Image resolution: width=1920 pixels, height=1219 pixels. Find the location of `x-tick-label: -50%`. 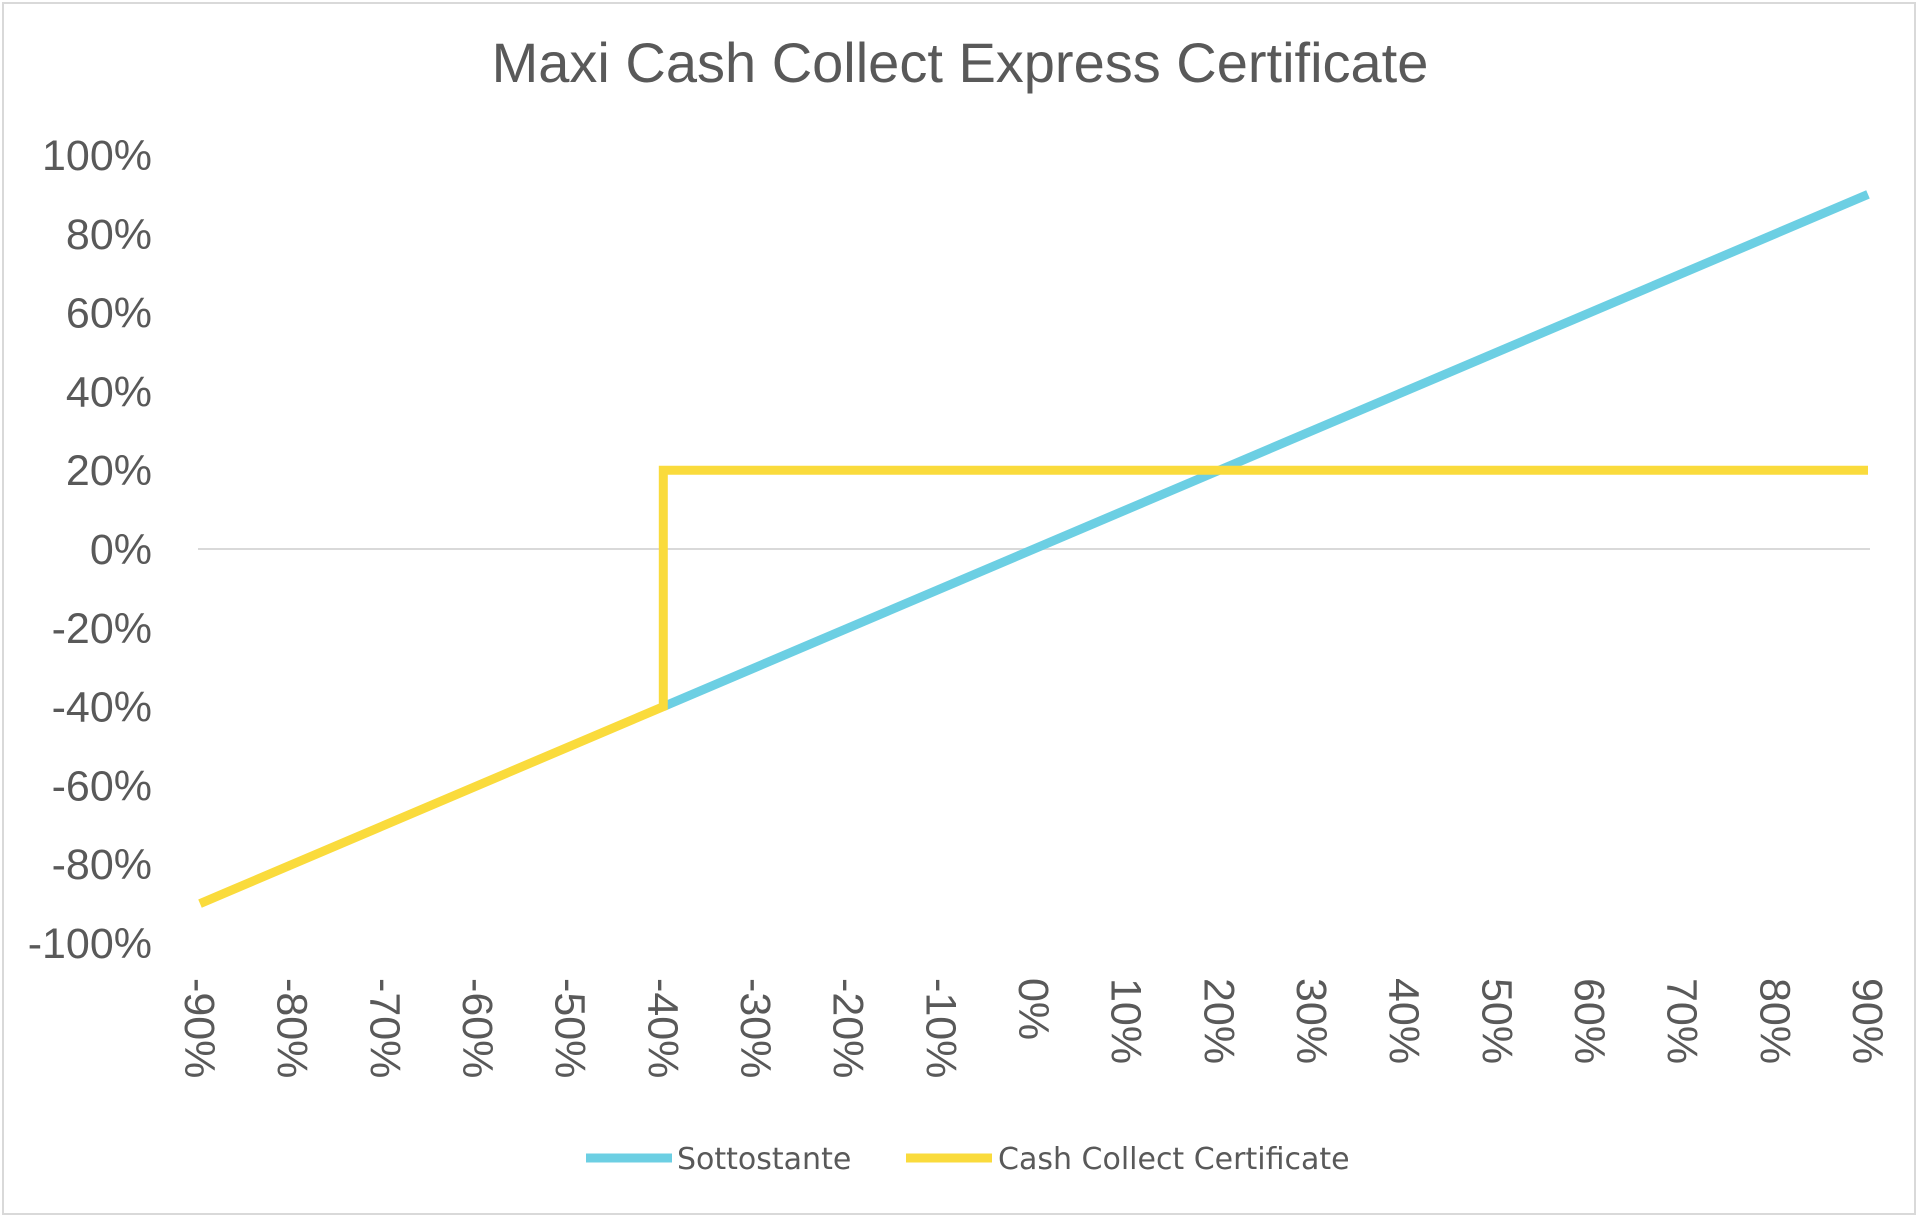

x-tick-label: -50% is located at coordinates (570, 1028).